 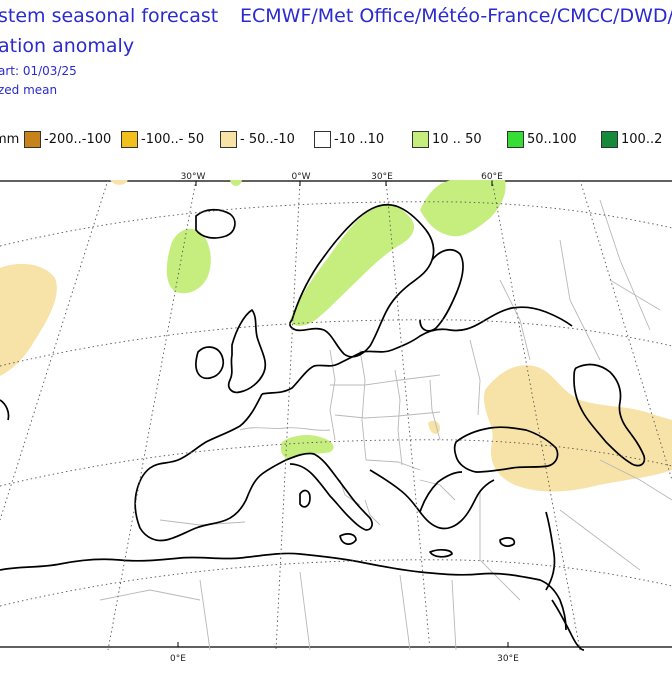 I want to click on coast-sicily, so click(x=348, y=539).